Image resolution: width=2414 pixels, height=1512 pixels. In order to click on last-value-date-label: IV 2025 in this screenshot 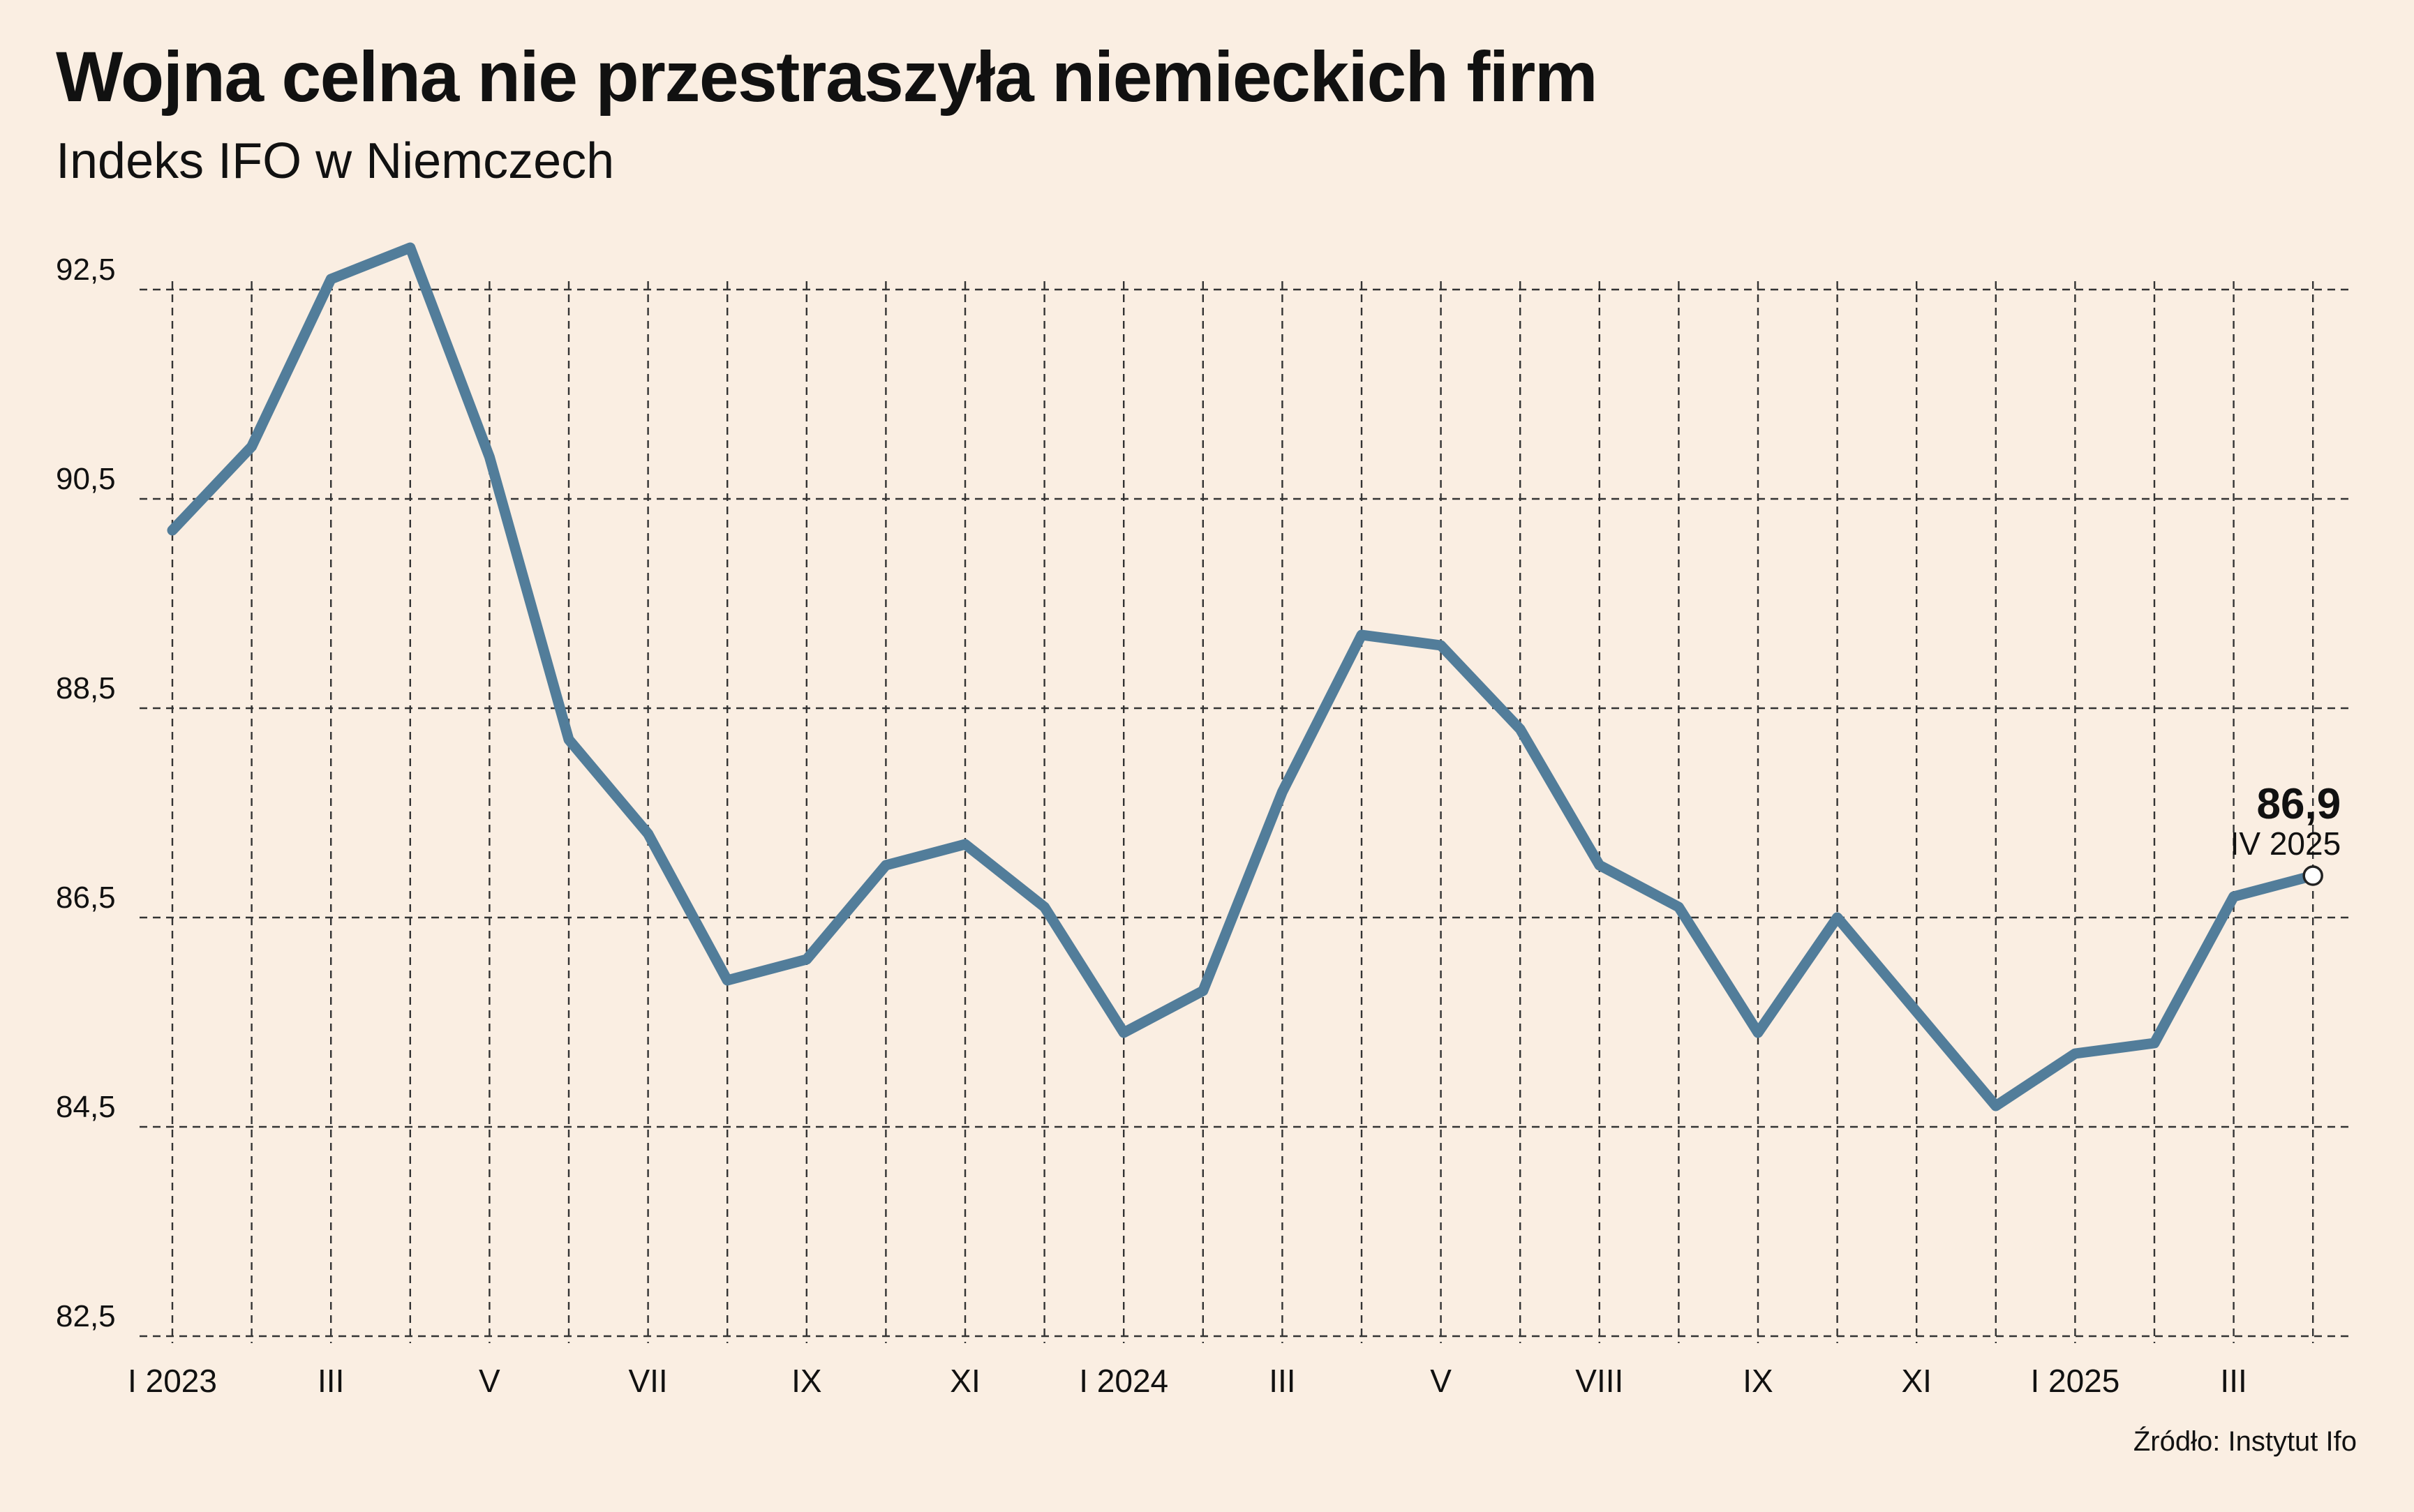, I will do `click(2286, 843)`.